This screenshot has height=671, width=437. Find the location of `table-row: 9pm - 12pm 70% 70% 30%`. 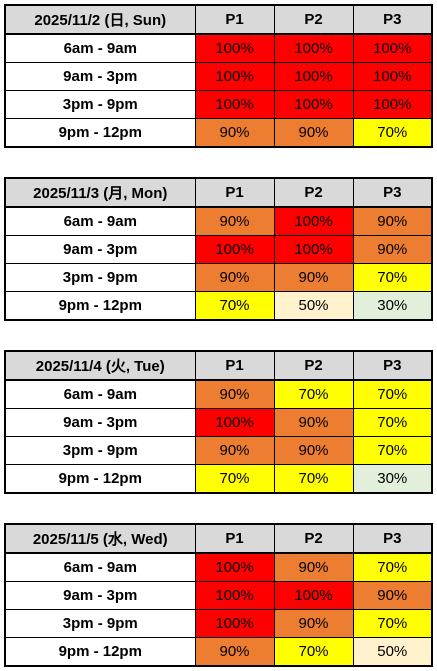

table-row: 9pm - 12pm 70% 70% 30% is located at coordinates (218, 479).